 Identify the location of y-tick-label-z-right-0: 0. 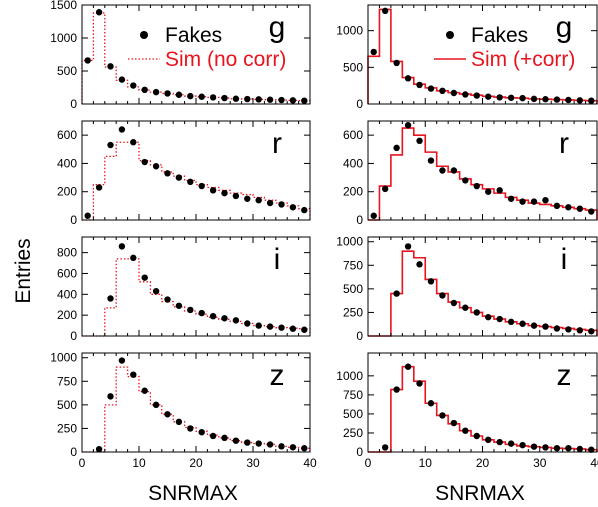
(359, 452).